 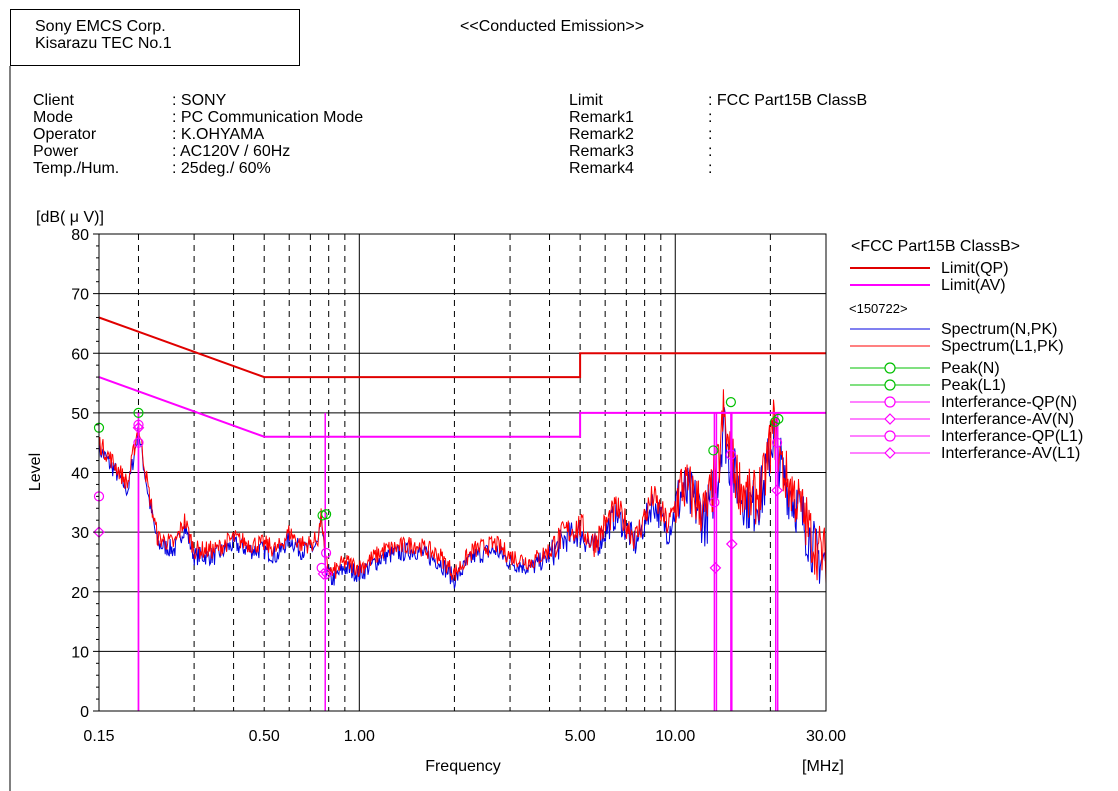 What do you see at coordinates (35, 472) in the screenshot?
I see `y-axis-label: Level` at bounding box center [35, 472].